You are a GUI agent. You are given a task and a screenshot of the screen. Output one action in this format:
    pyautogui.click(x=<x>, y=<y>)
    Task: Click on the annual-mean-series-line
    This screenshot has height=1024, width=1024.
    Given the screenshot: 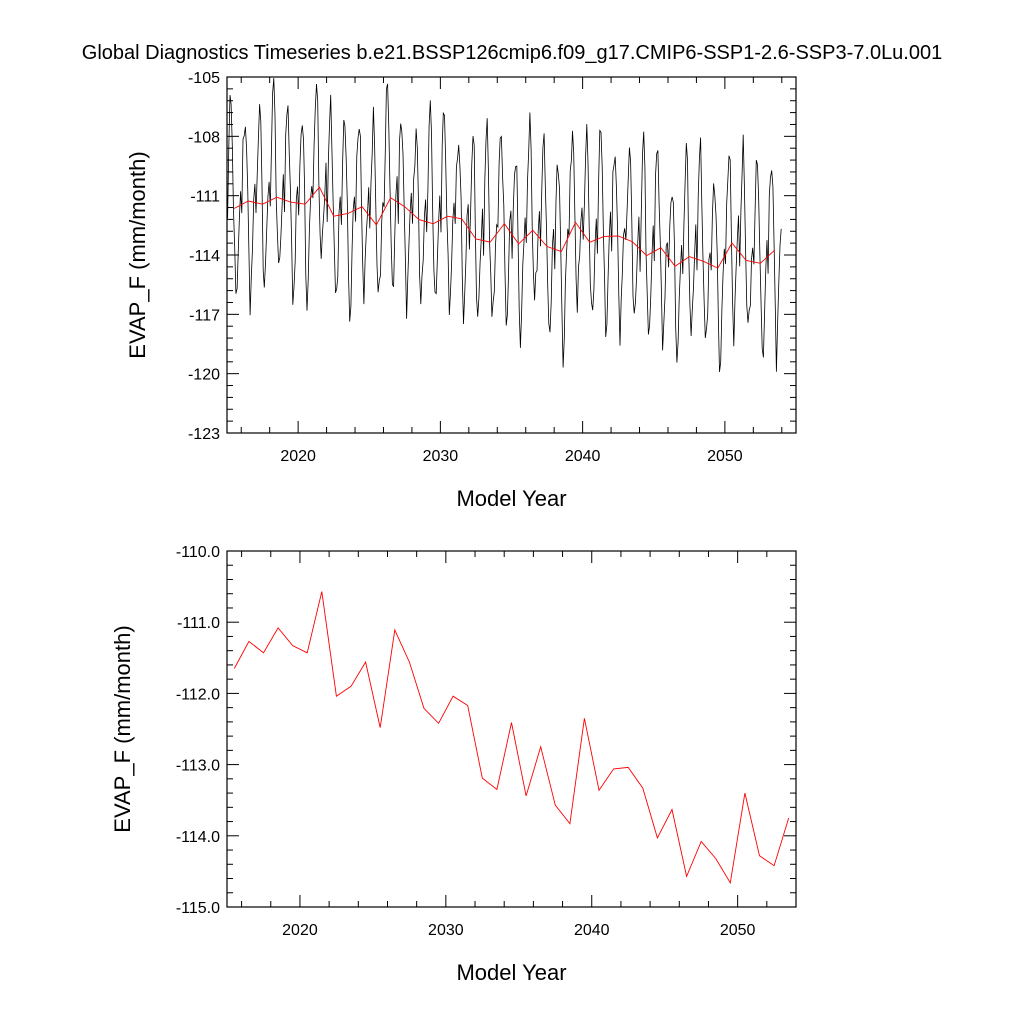 What is the action you would take?
    pyautogui.click(x=504, y=227)
    